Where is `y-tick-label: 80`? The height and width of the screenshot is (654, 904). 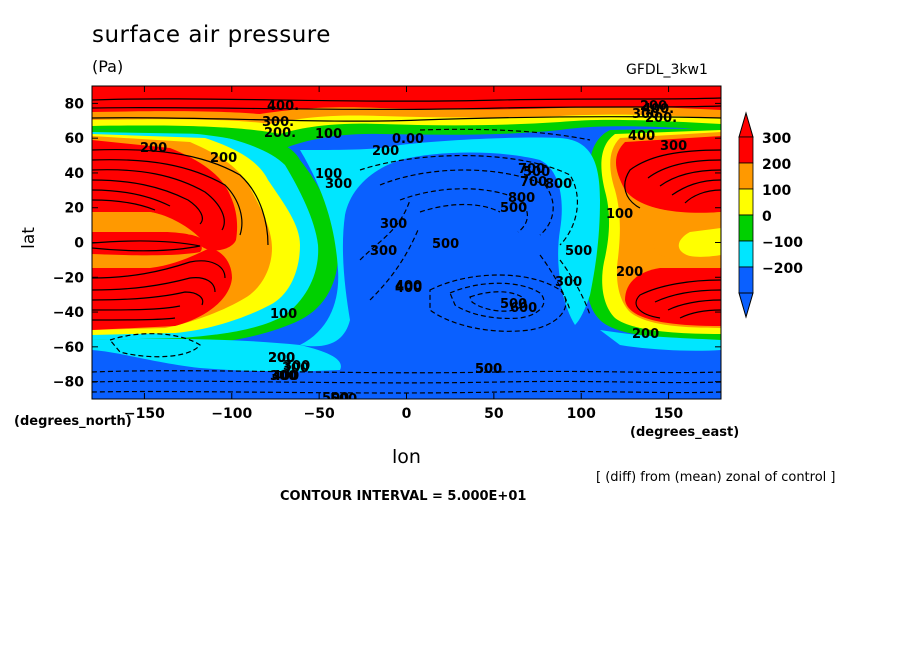 y-tick-label: 80 is located at coordinates (75, 104).